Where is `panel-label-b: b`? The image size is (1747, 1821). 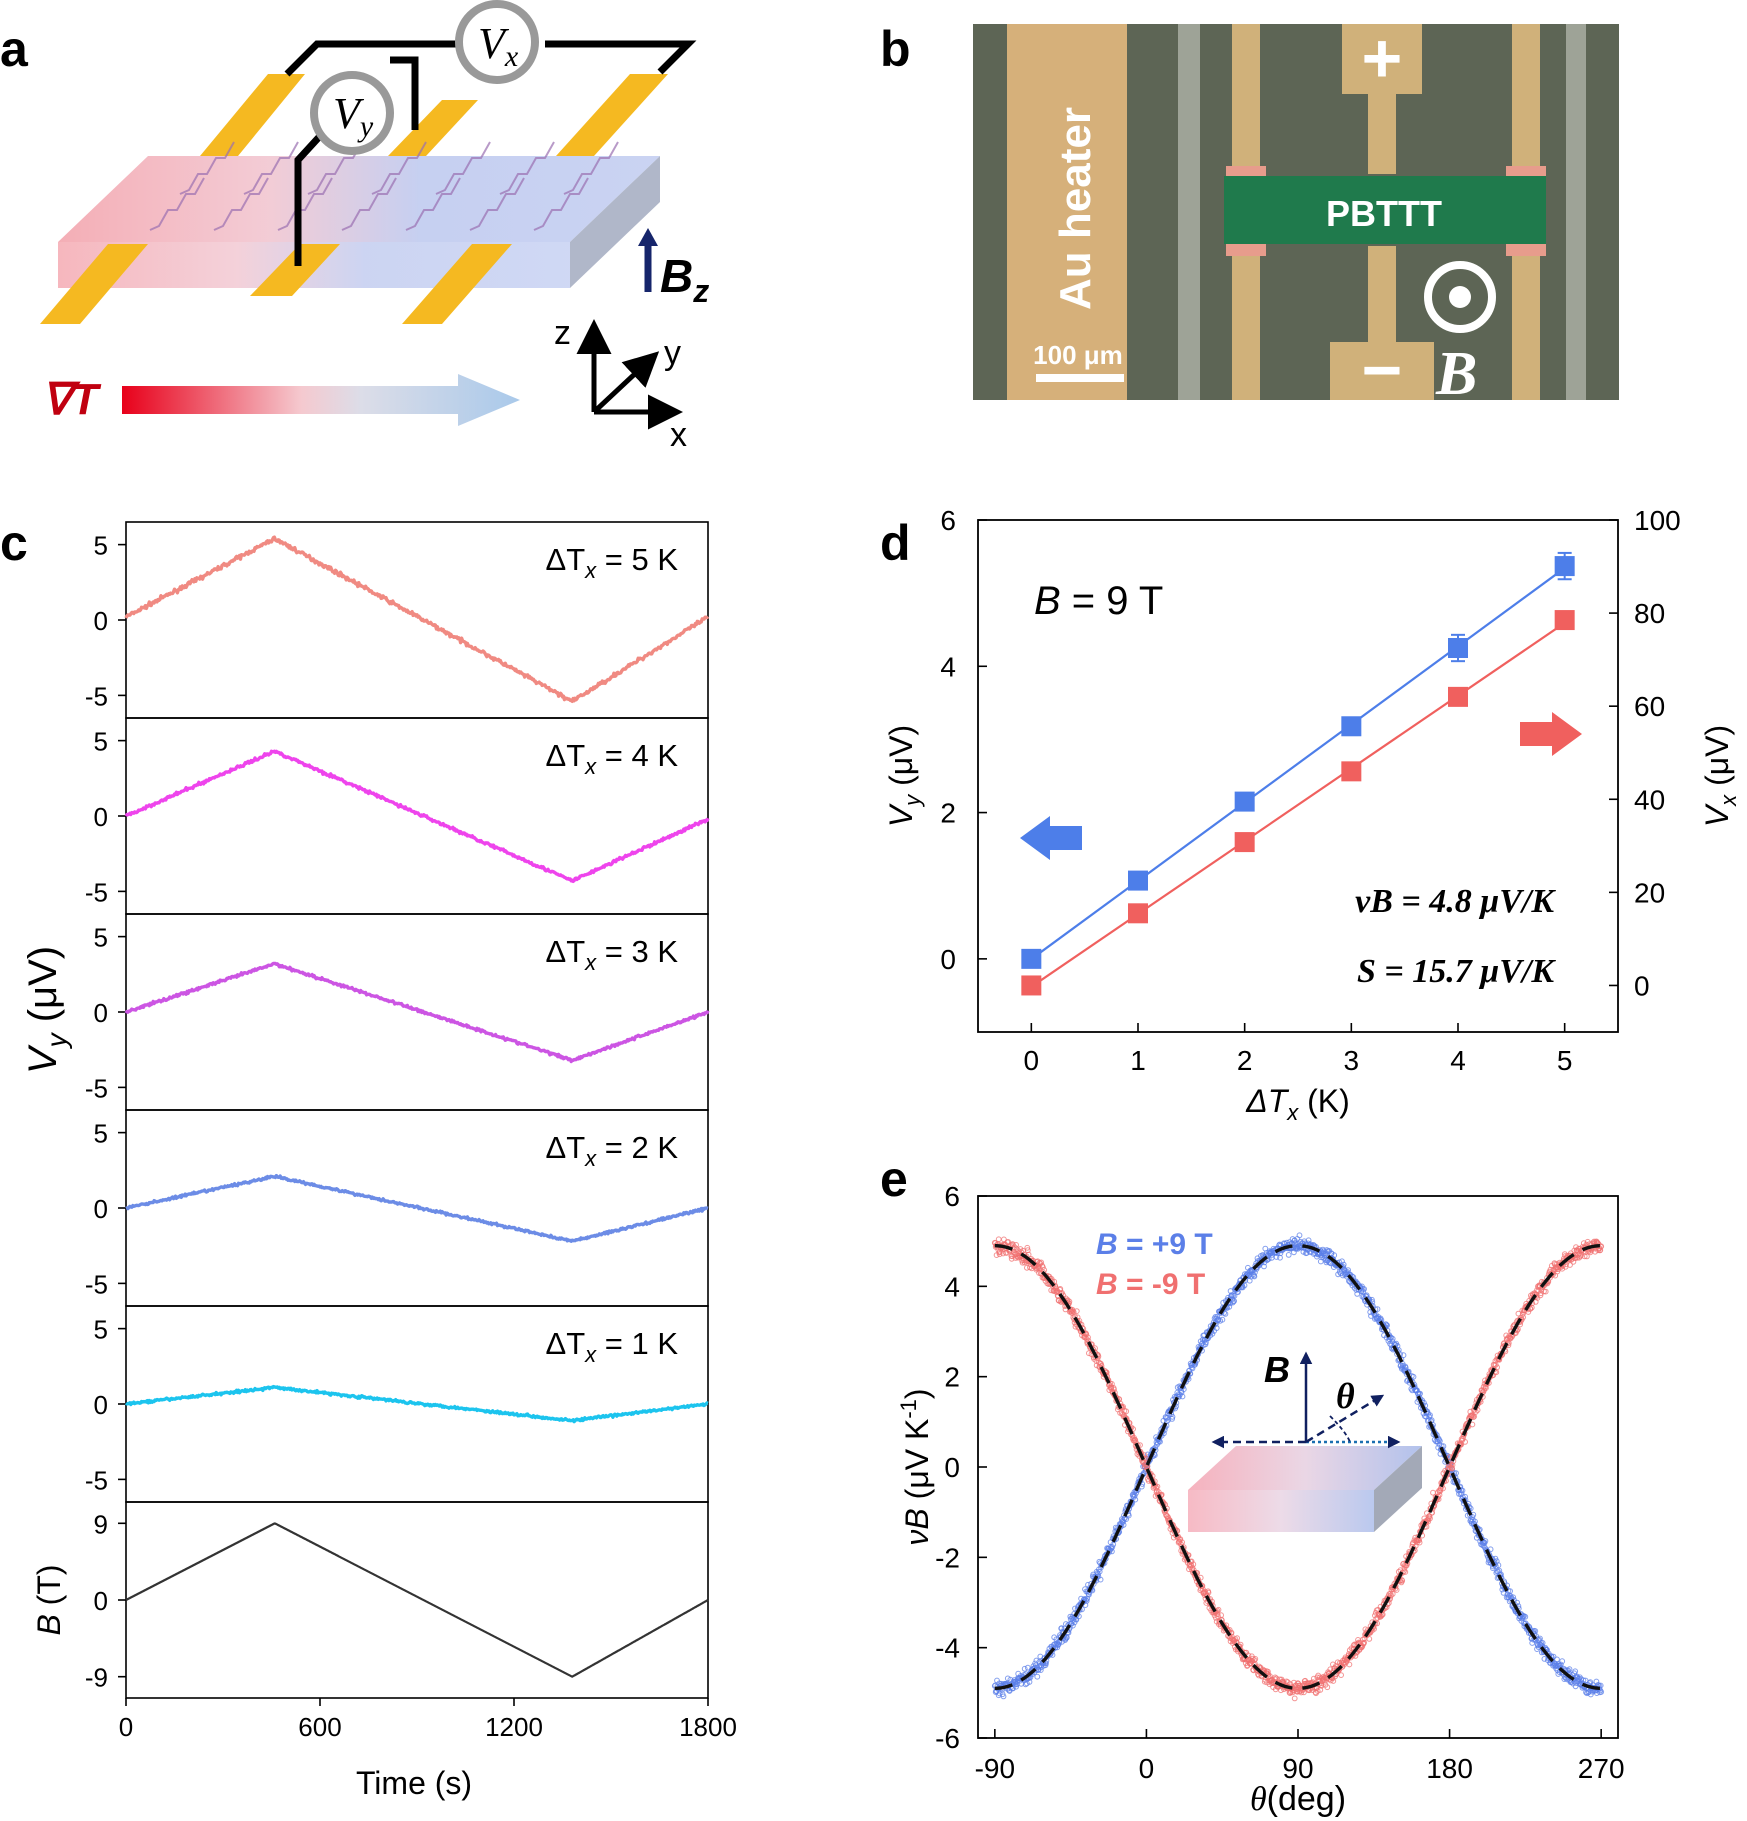 panel-label-b: b is located at coordinates (895, 49).